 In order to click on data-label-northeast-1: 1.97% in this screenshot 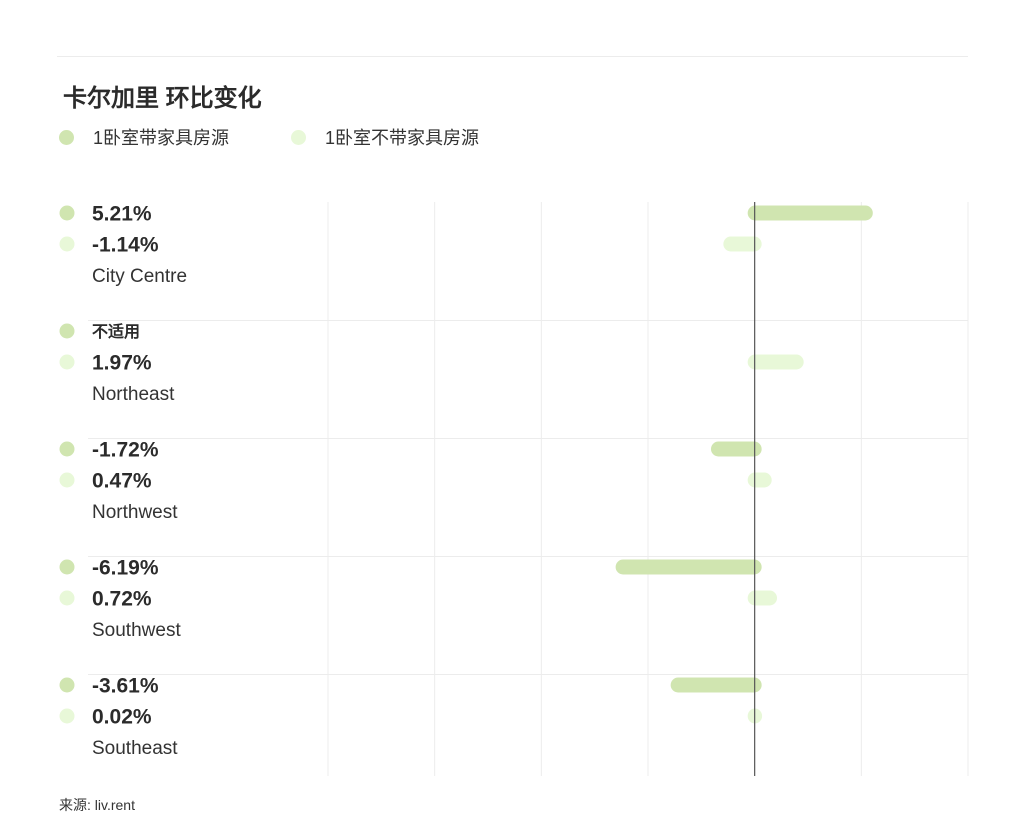, I will do `click(122, 363)`.